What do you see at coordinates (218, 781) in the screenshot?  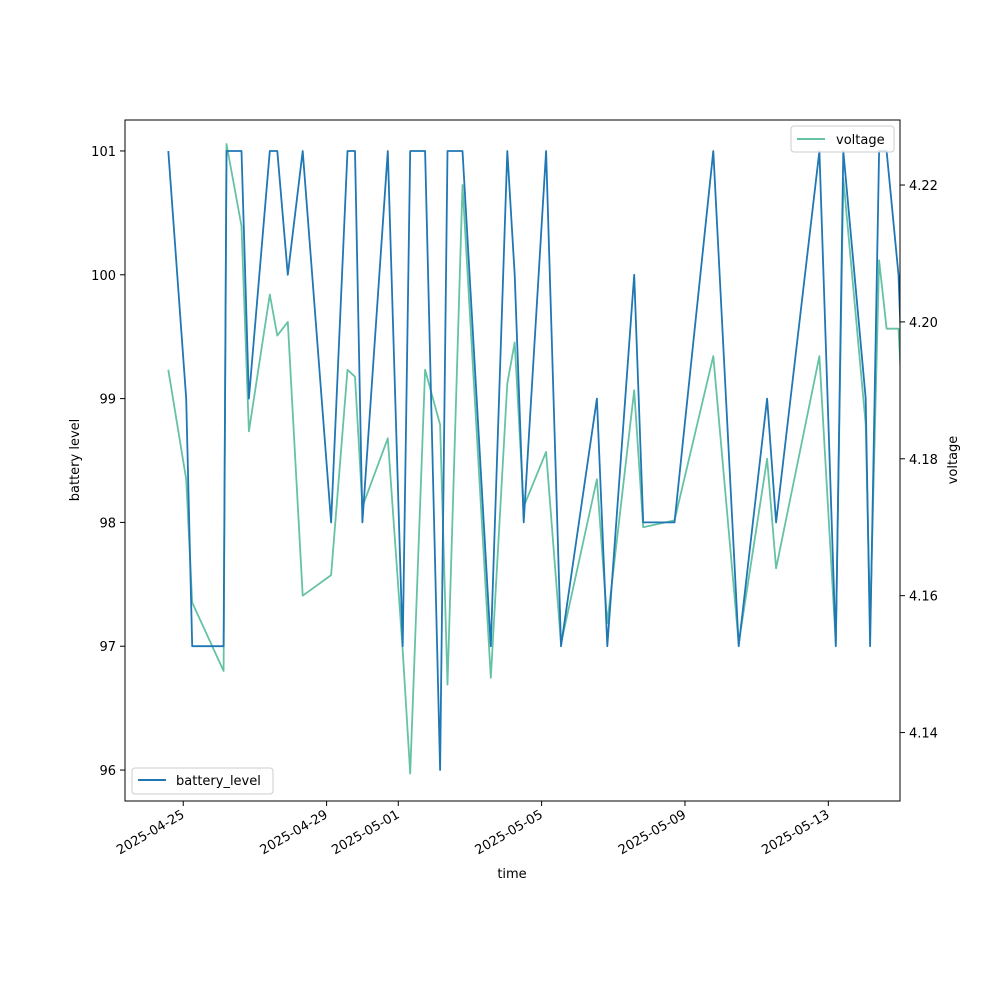 I see `legend-label-battery-level: battery_level` at bounding box center [218, 781].